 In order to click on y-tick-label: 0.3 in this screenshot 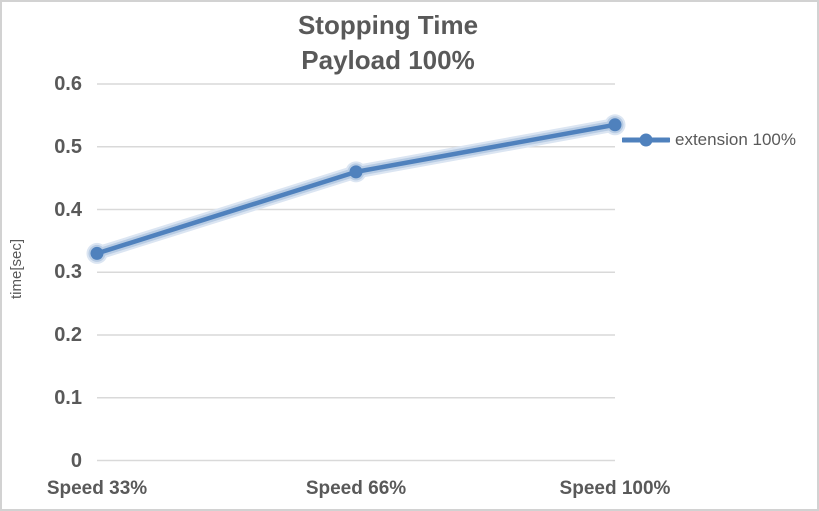, I will do `click(68, 272)`.